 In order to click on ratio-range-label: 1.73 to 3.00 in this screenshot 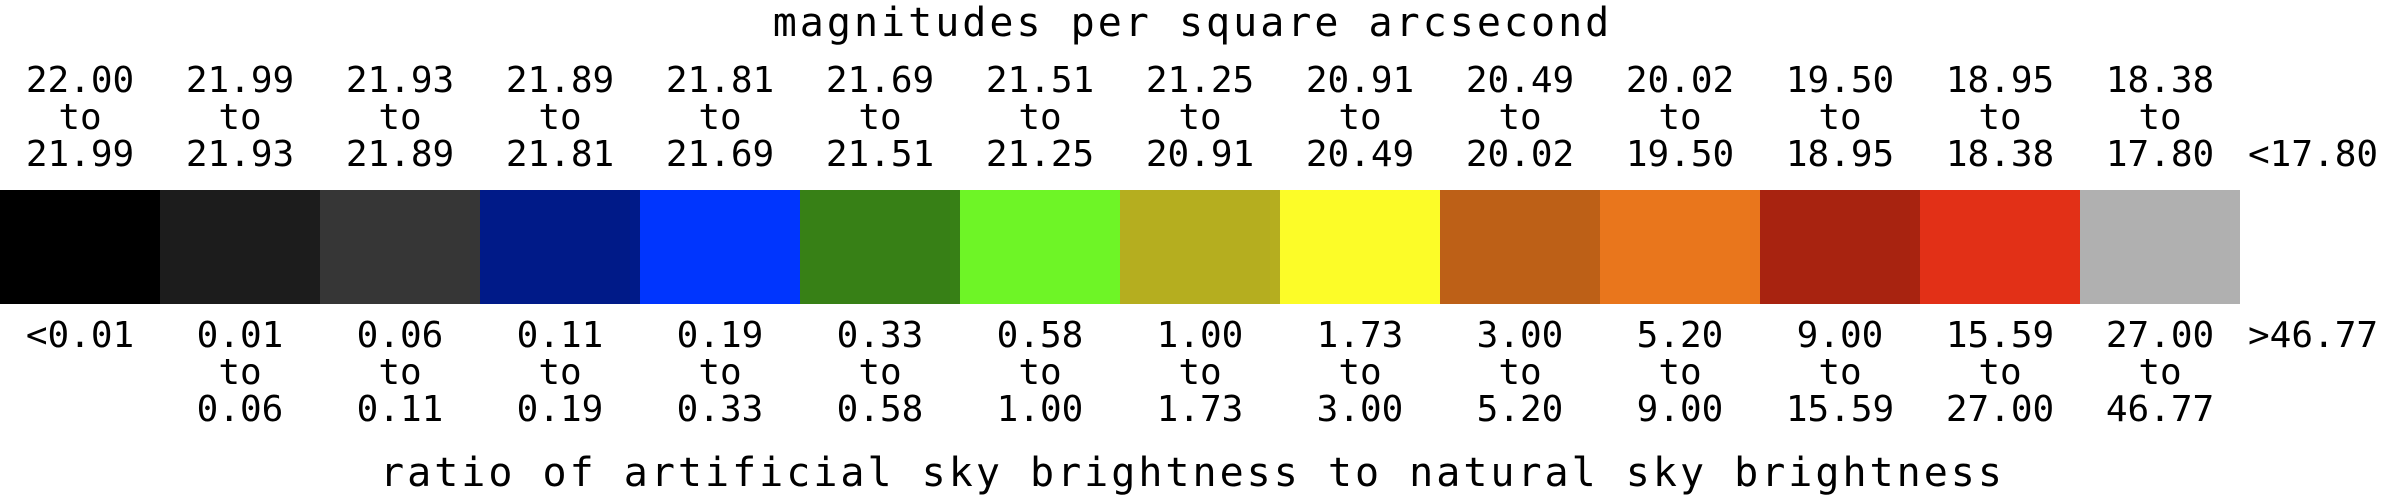, I will do `click(1360, 372)`.